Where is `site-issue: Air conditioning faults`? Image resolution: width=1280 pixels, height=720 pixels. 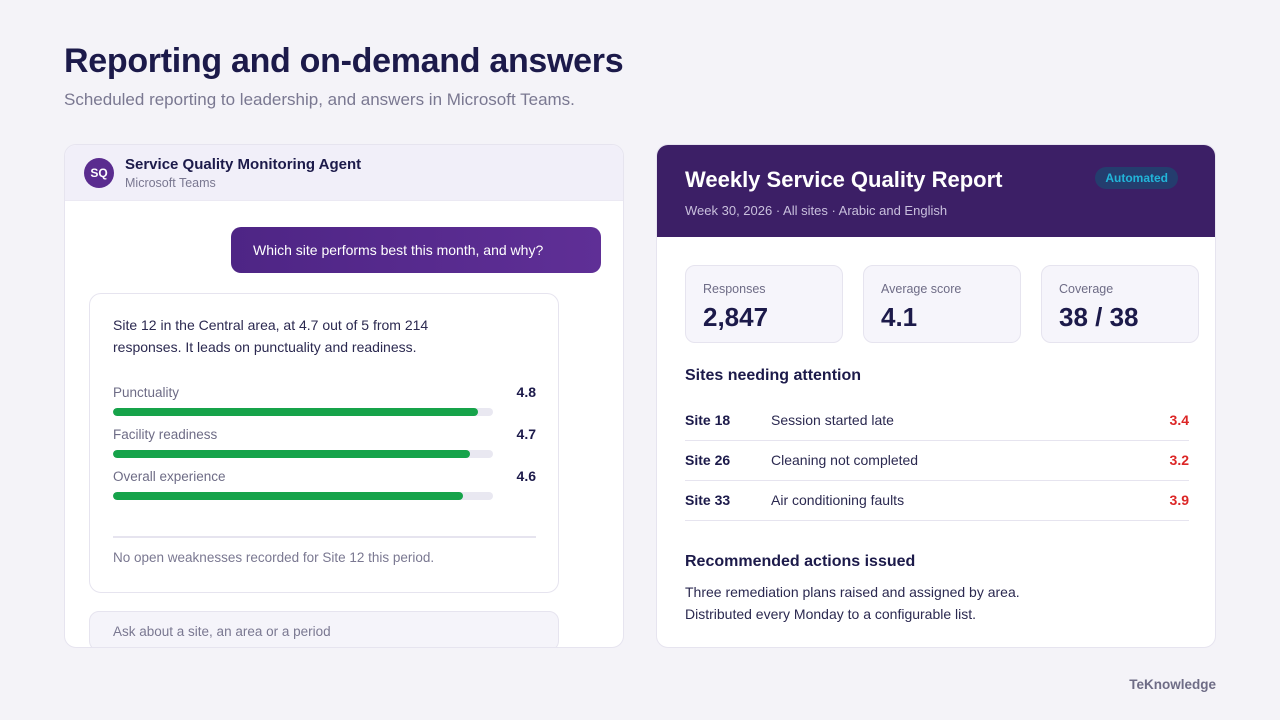 site-issue: Air conditioning faults is located at coordinates (838, 500).